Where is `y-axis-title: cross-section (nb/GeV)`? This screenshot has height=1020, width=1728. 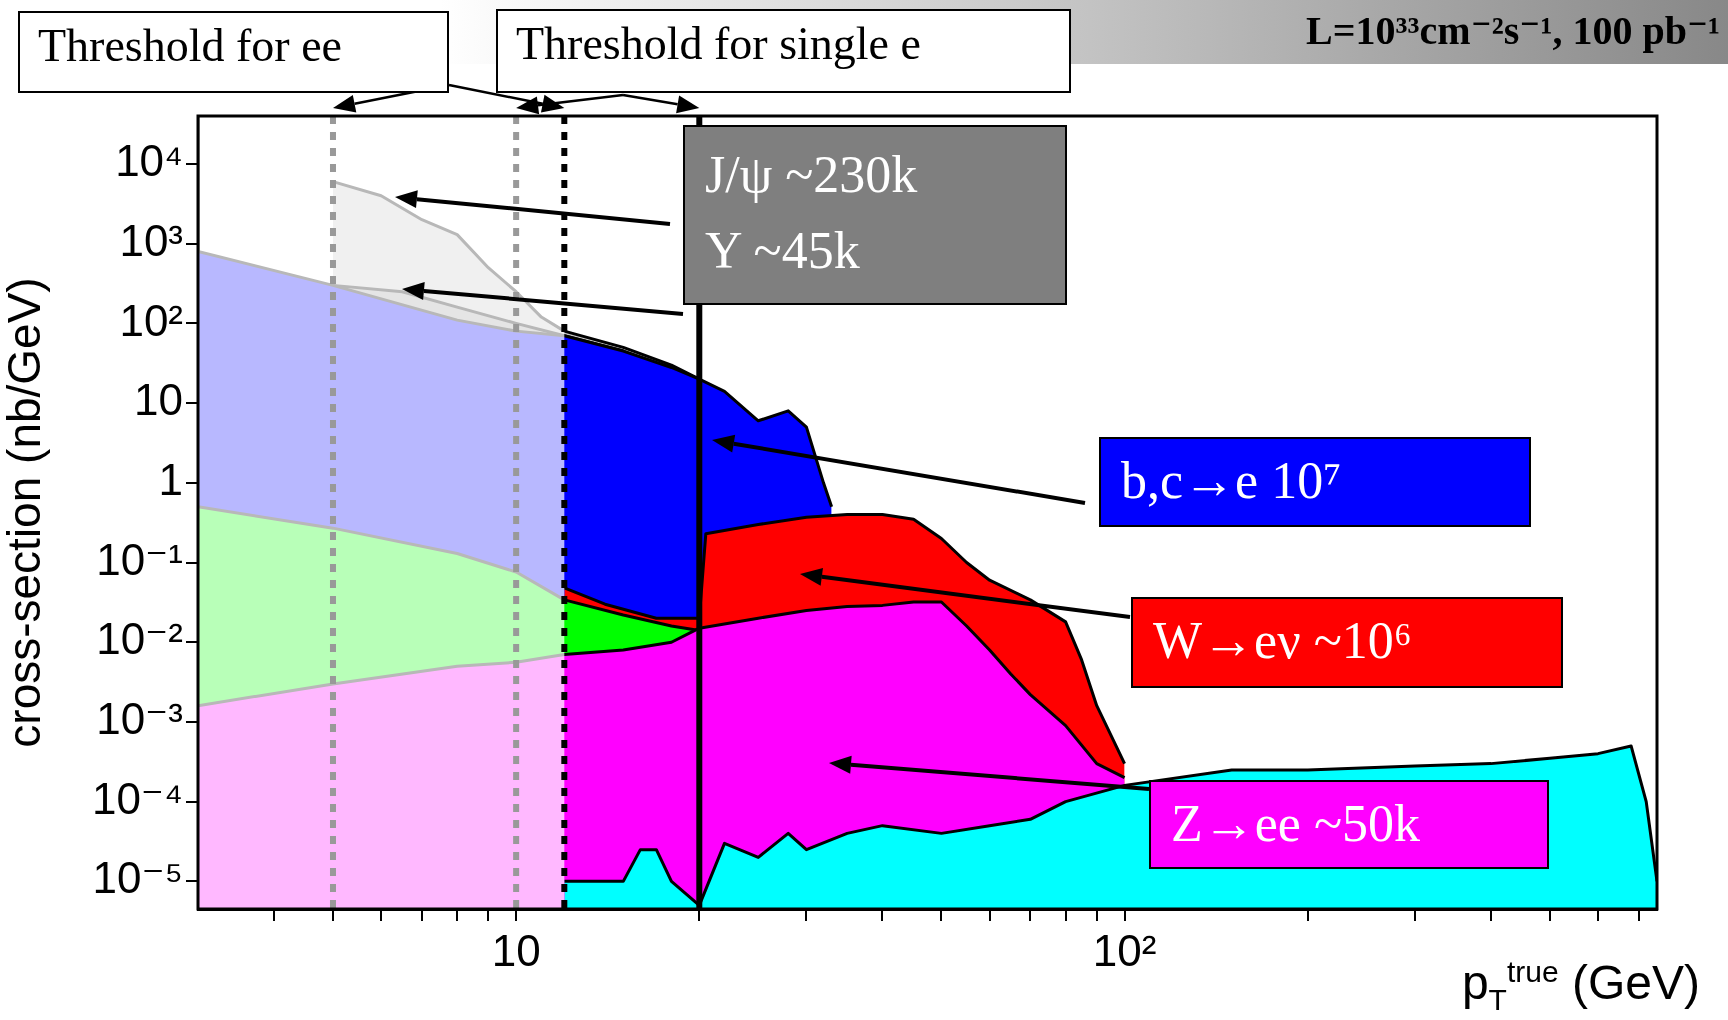
y-axis-title: cross-section (nb/GeV) is located at coordinates (25, 512).